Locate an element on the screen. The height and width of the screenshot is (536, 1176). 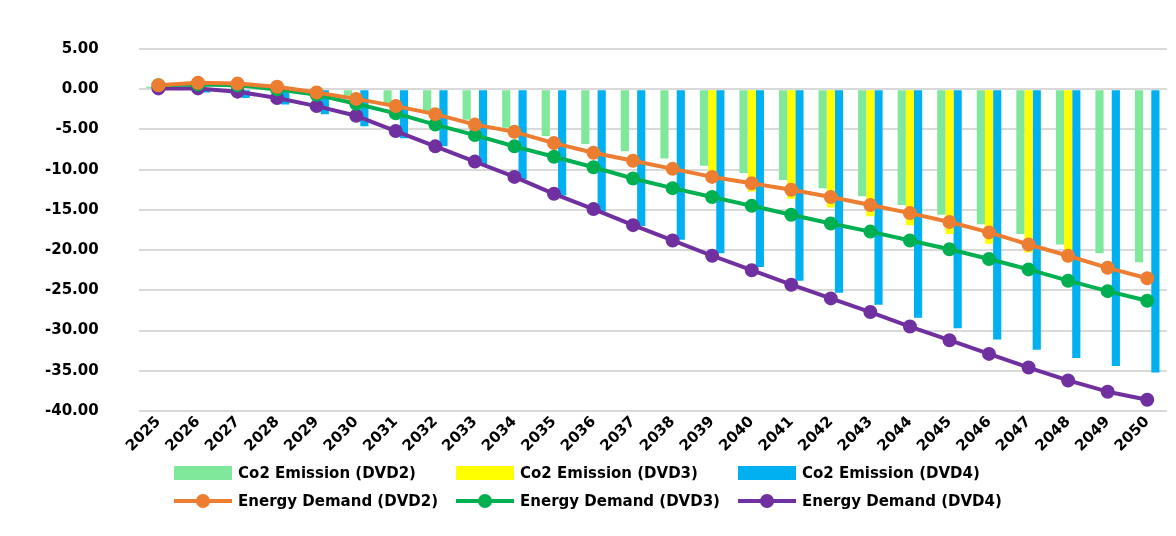
legend-label: Co2 Emission (DVD2) is located at coordinates (327, 473).